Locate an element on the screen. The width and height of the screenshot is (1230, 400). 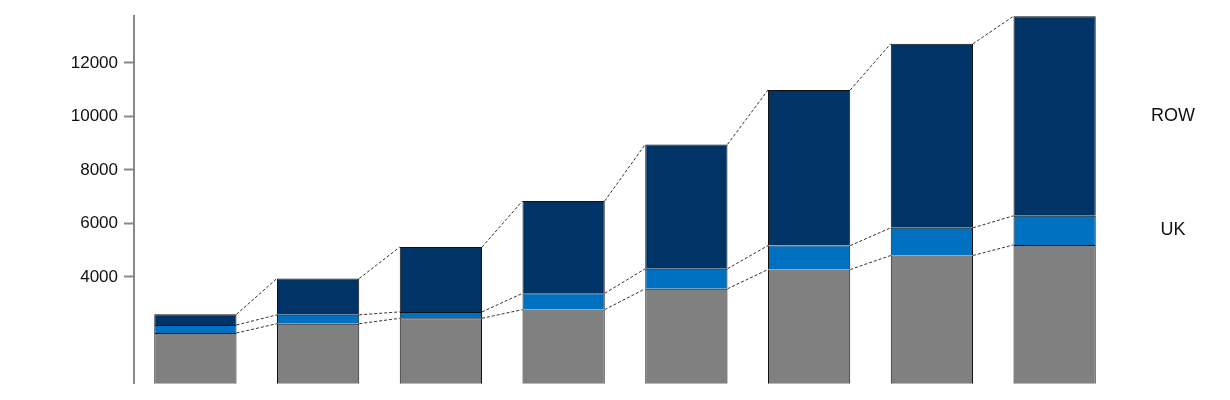
y-tick-label: 10000 is located at coordinates (94, 116).